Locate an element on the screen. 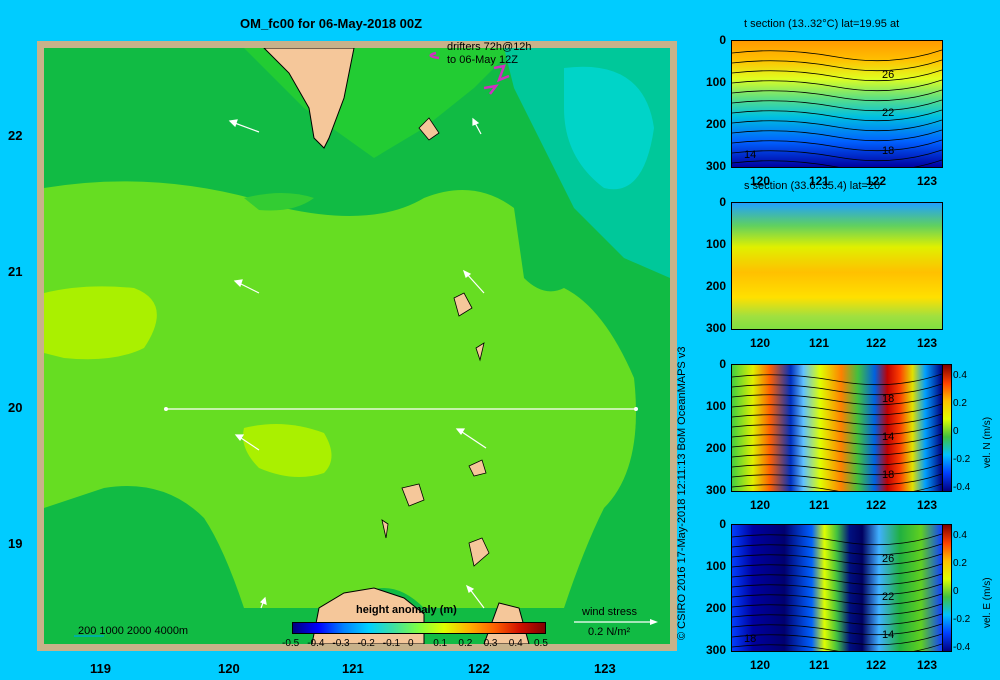 This screenshot has width=1000, height=680. colorbar-tick-label: -0.2 is located at coordinates (366, 643).